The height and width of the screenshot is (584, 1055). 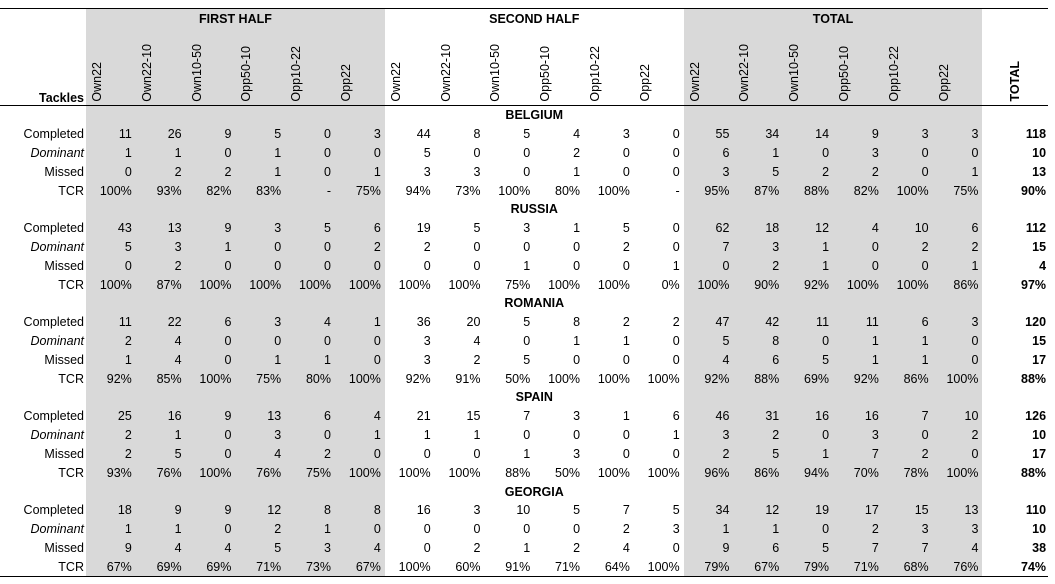 I want to click on row-label: TCR, so click(x=43, y=567).